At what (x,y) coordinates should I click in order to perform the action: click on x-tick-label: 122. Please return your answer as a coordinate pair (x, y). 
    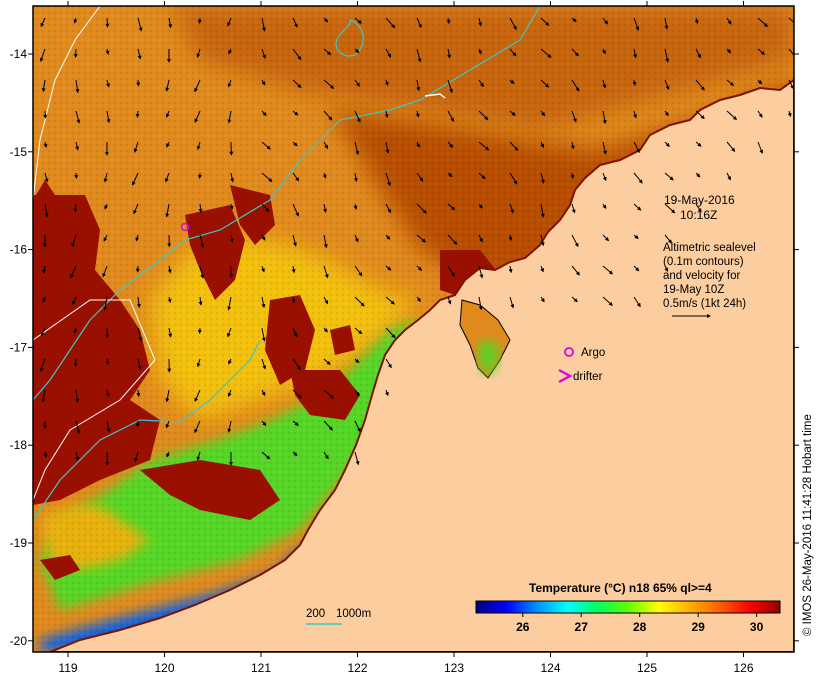
    Looking at the image, I should click on (357, 668).